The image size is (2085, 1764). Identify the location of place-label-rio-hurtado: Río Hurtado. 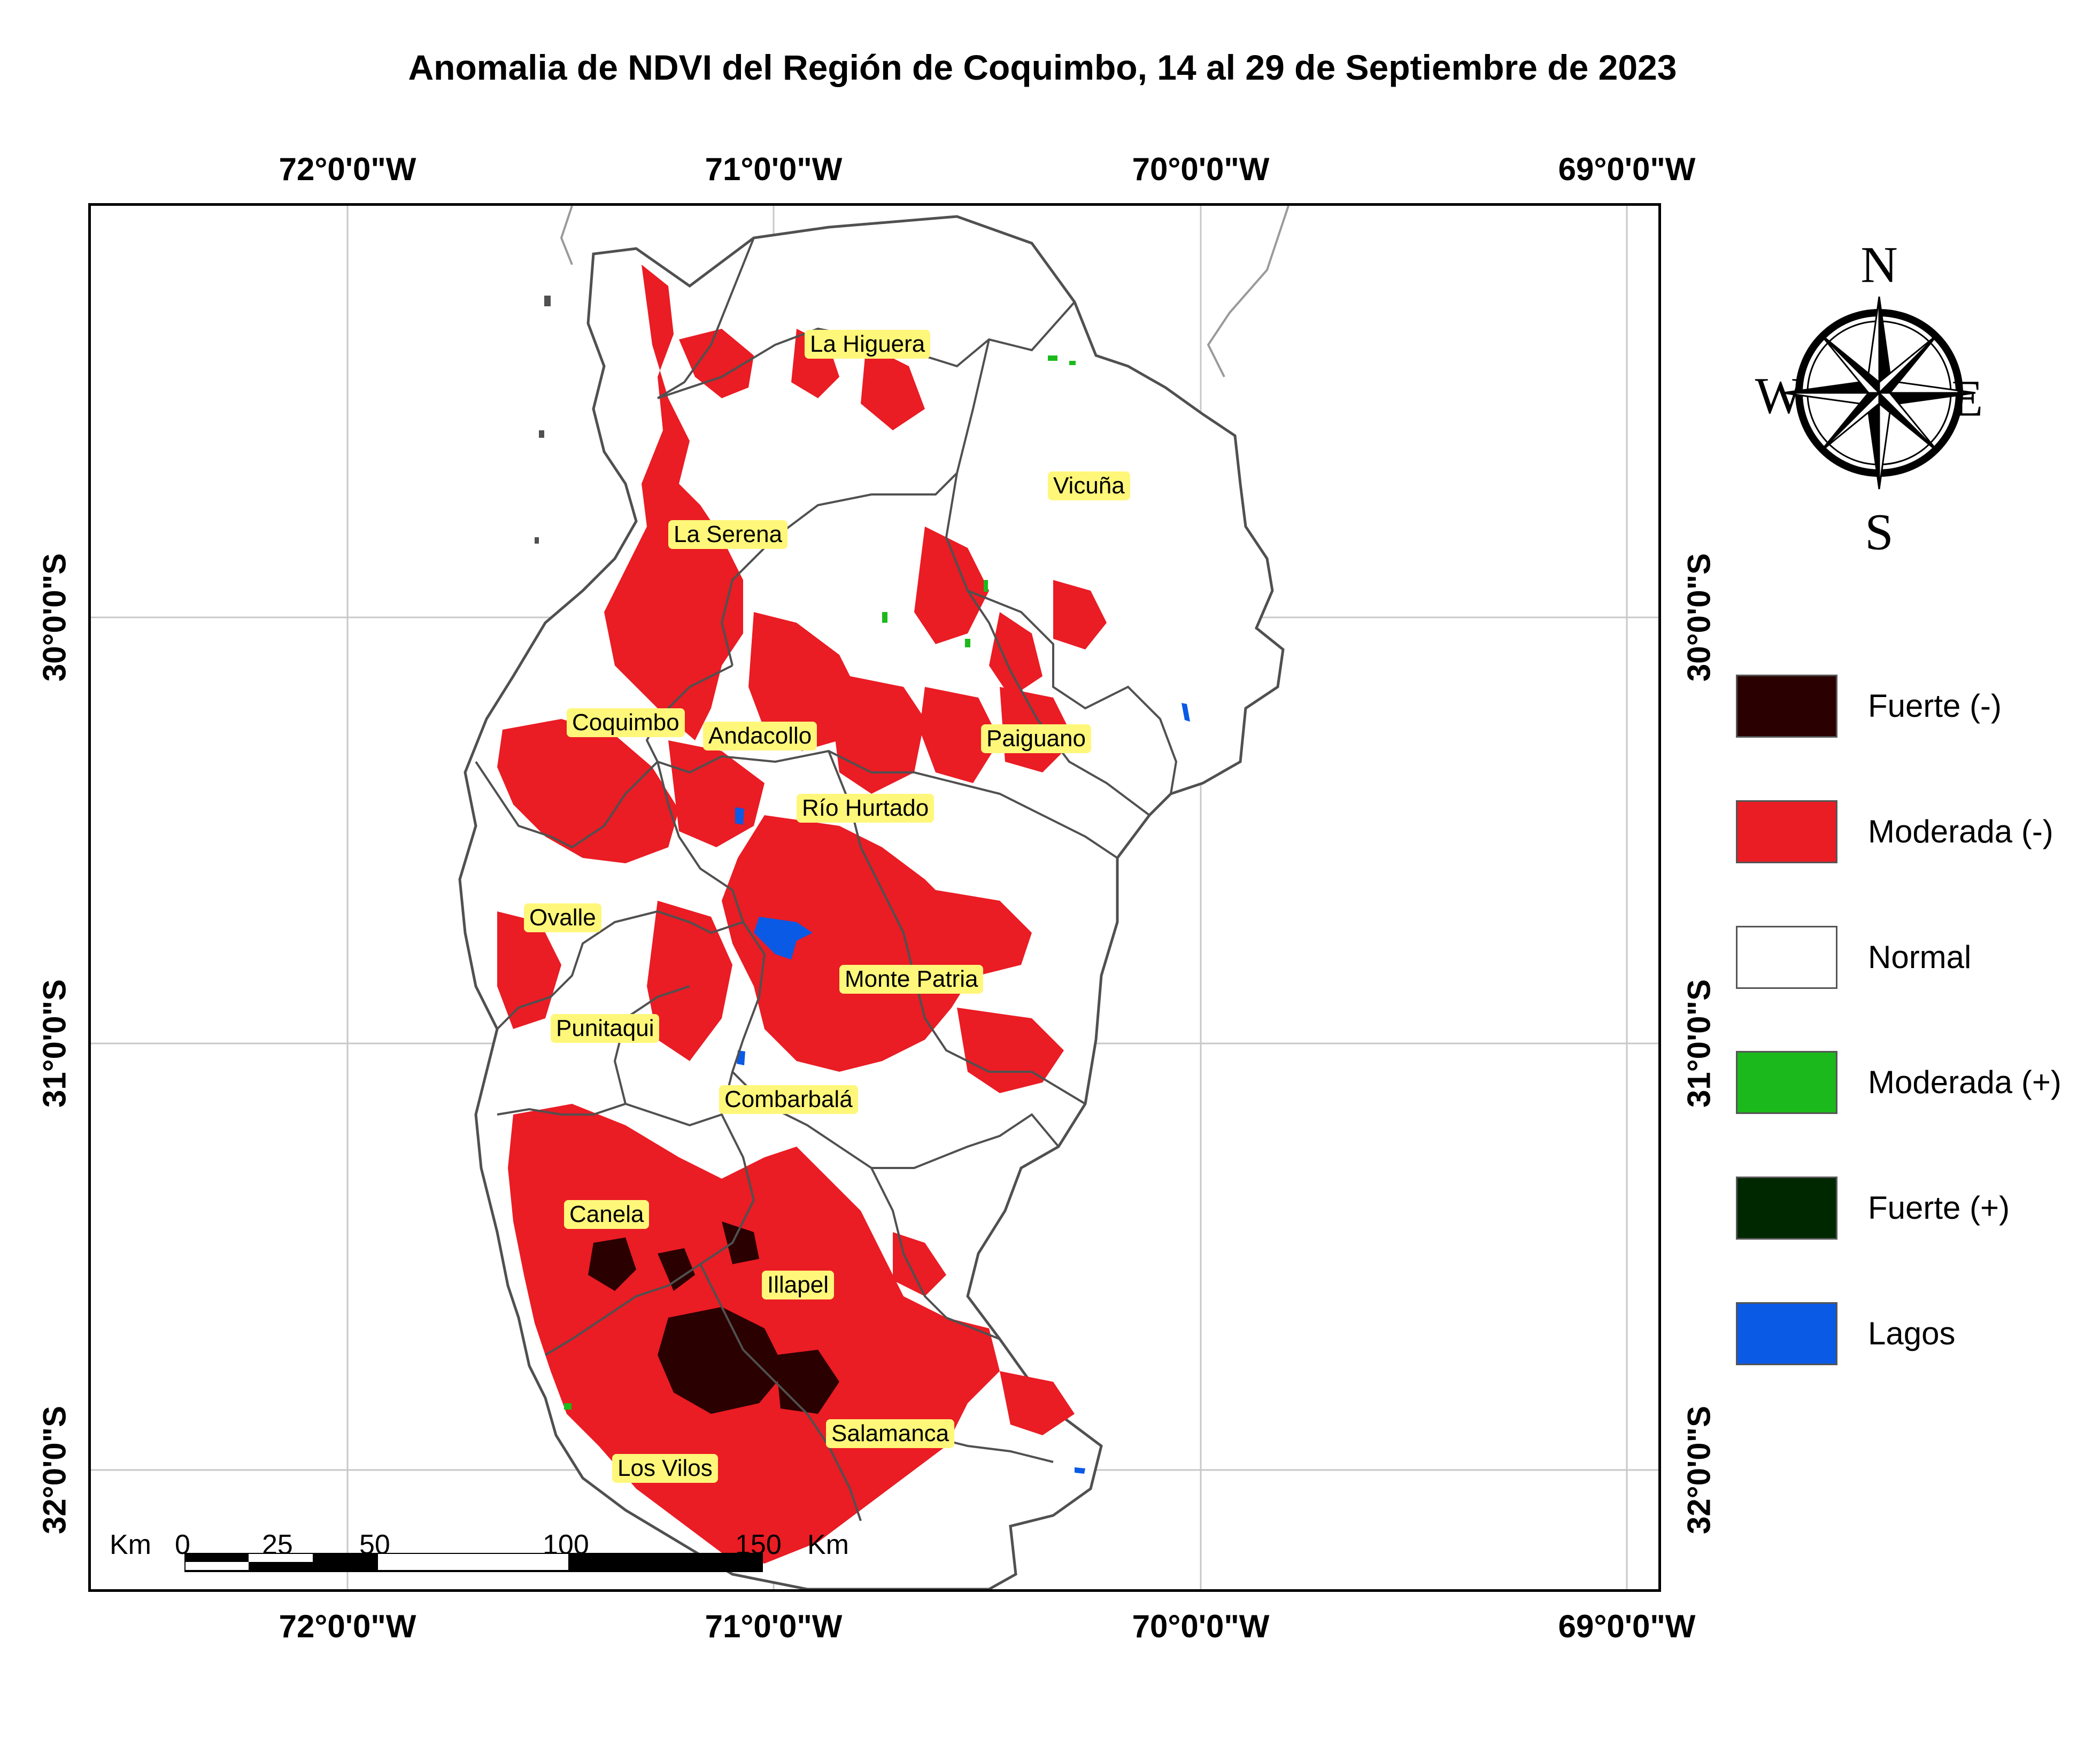
(866, 808).